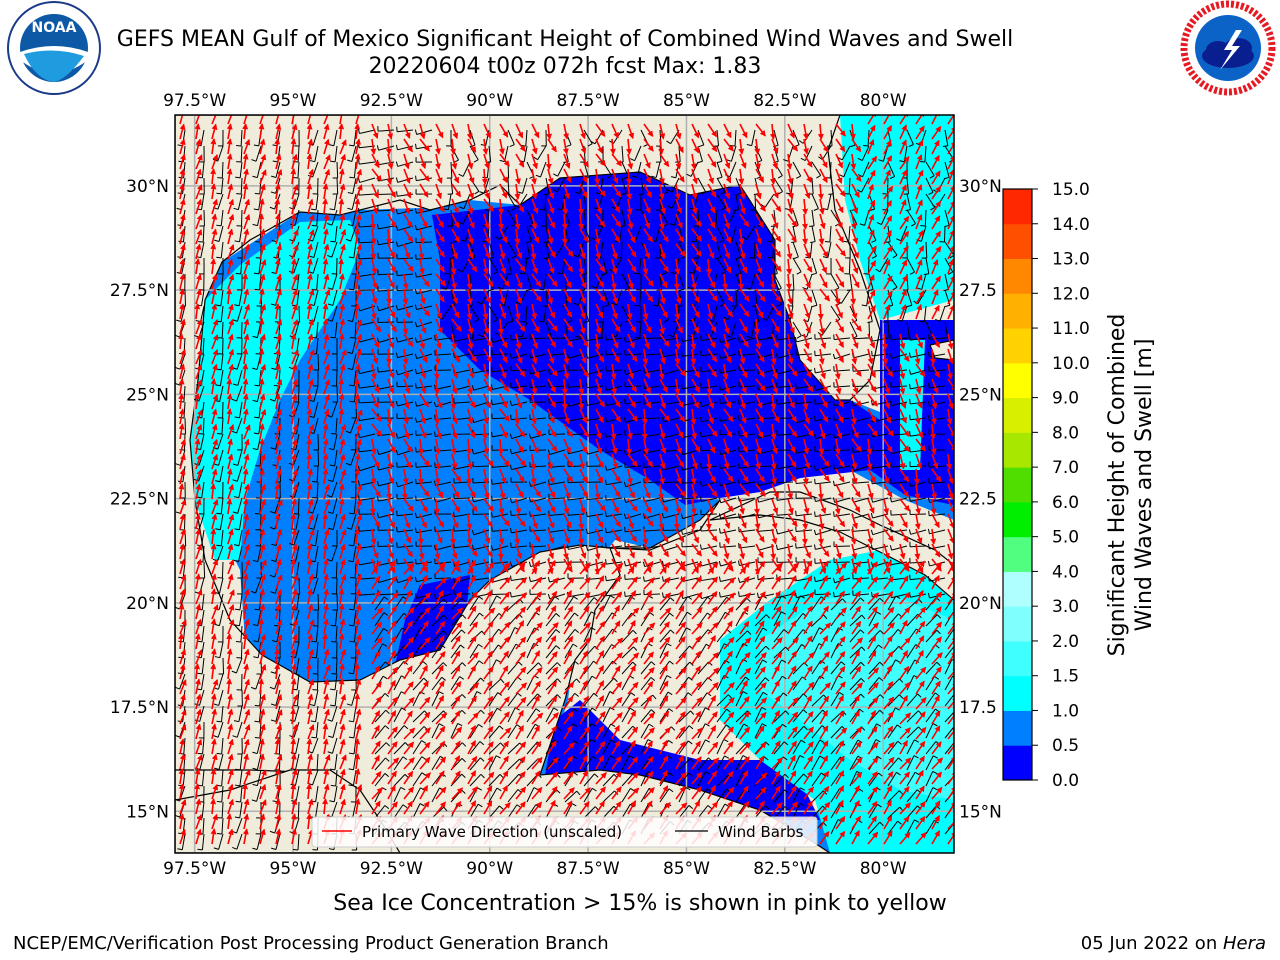 The image size is (1280, 960). Describe the element at coordinates (980, 395) in the screenshot. I see `lat-label-right-4: 25°N` at that location.